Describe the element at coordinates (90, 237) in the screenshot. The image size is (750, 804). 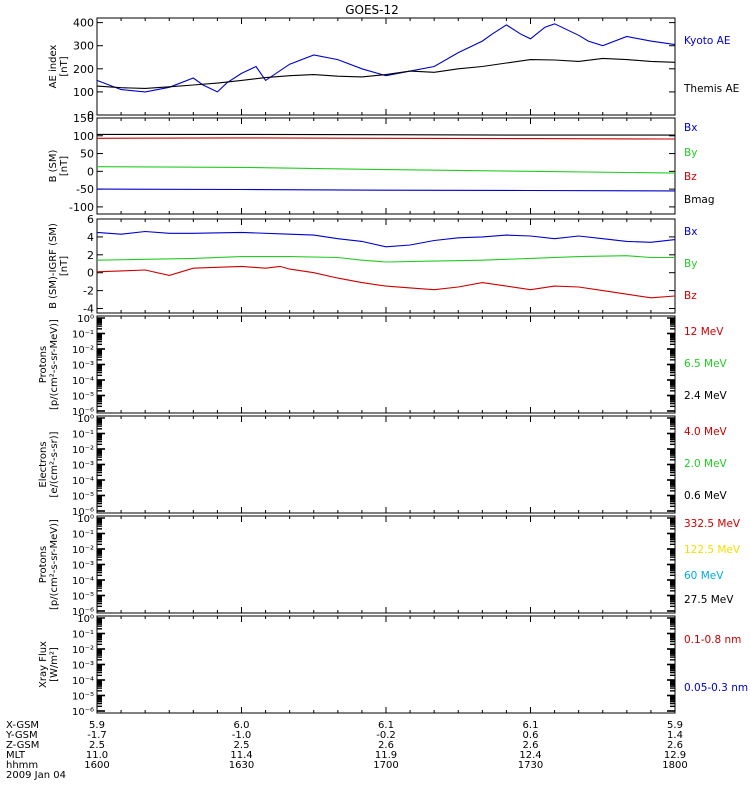
I see `y-tick-label: 4` at that location.